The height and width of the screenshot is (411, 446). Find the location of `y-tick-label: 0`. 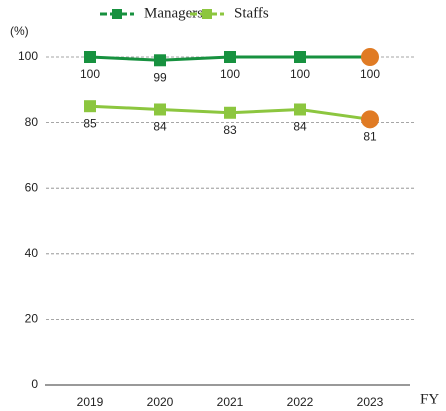

y-tick-label: 0 is located at coordinates (34, 384).